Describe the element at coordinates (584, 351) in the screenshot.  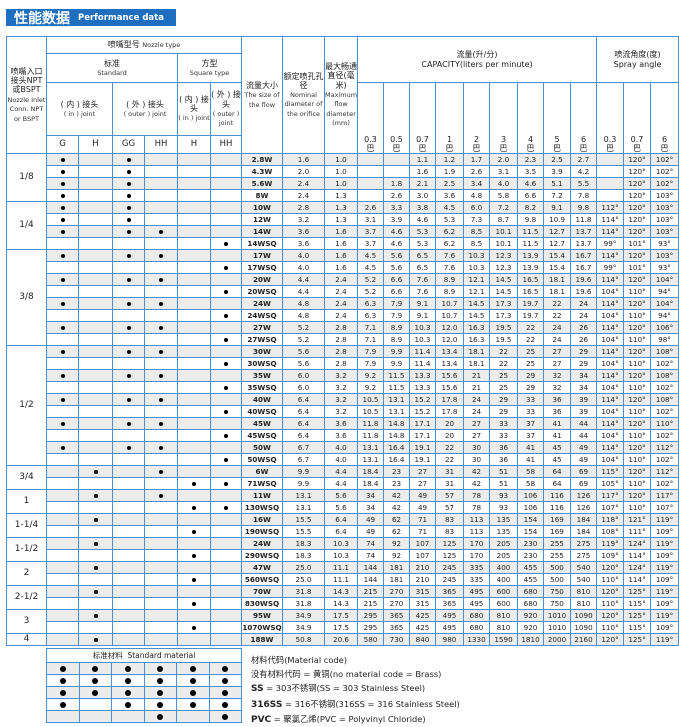
I see `capacity-value: 29` at that location.